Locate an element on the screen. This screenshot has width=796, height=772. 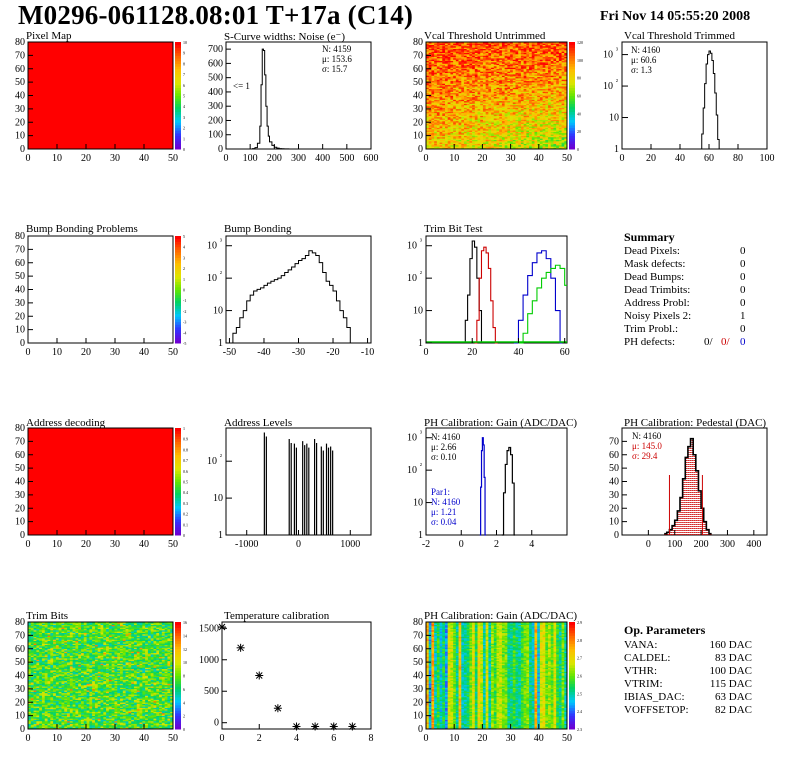
x-tick-label: 20 is located at coordinates (482, 158).